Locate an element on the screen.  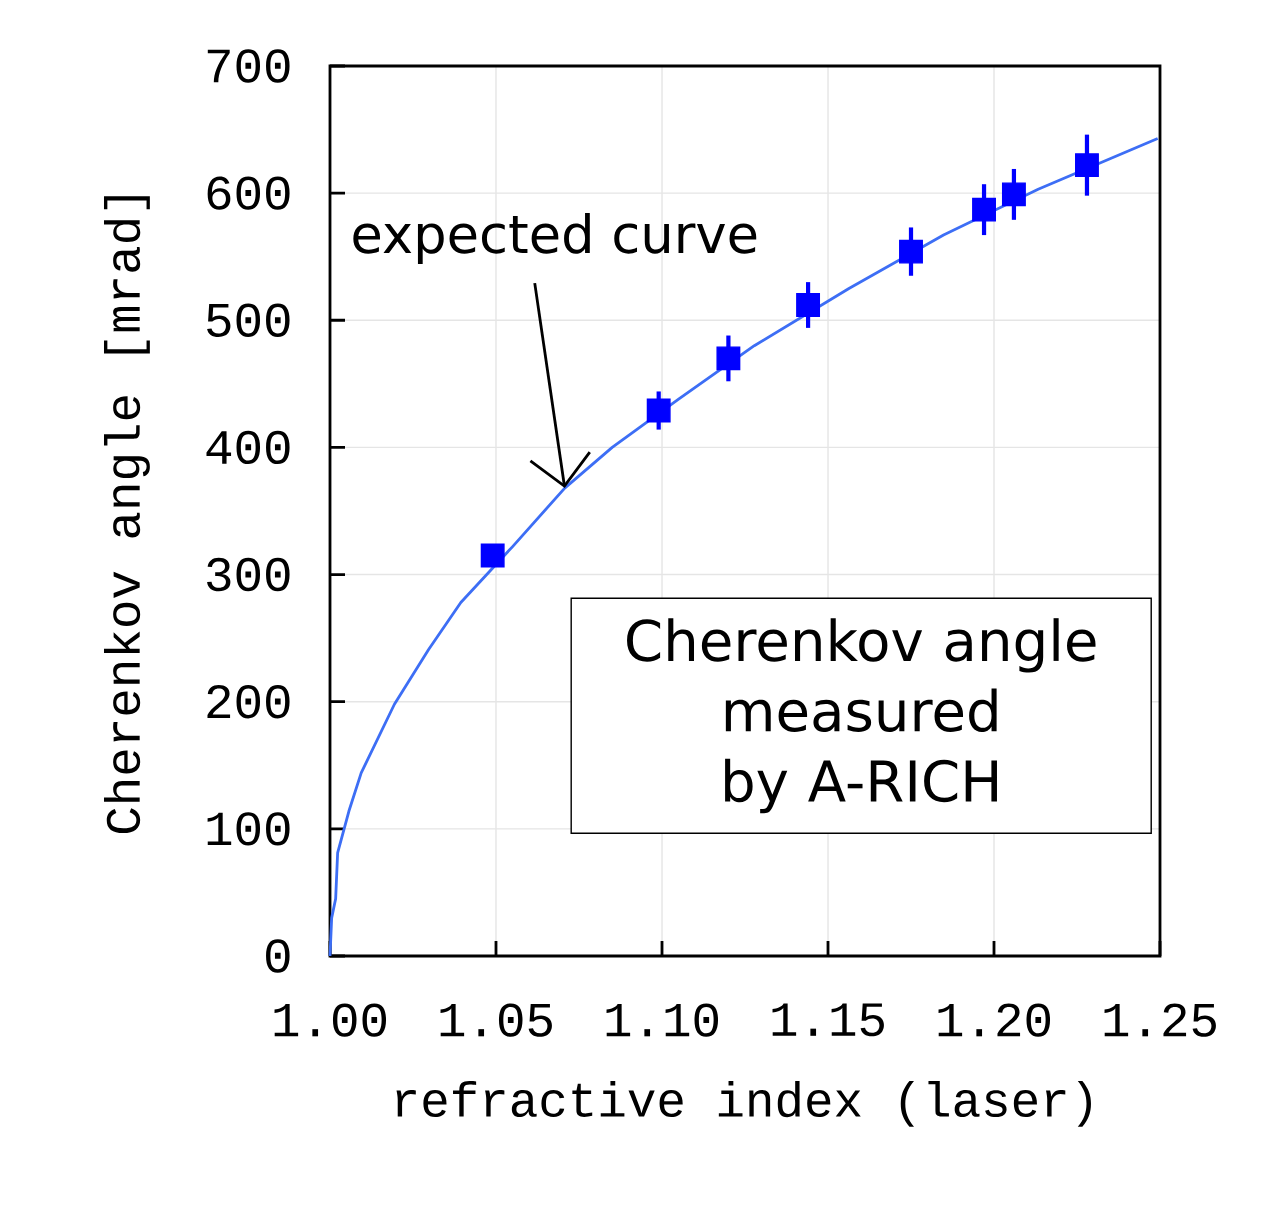
x-tick-label: 1.05 is located at coordinates (496, 1020).